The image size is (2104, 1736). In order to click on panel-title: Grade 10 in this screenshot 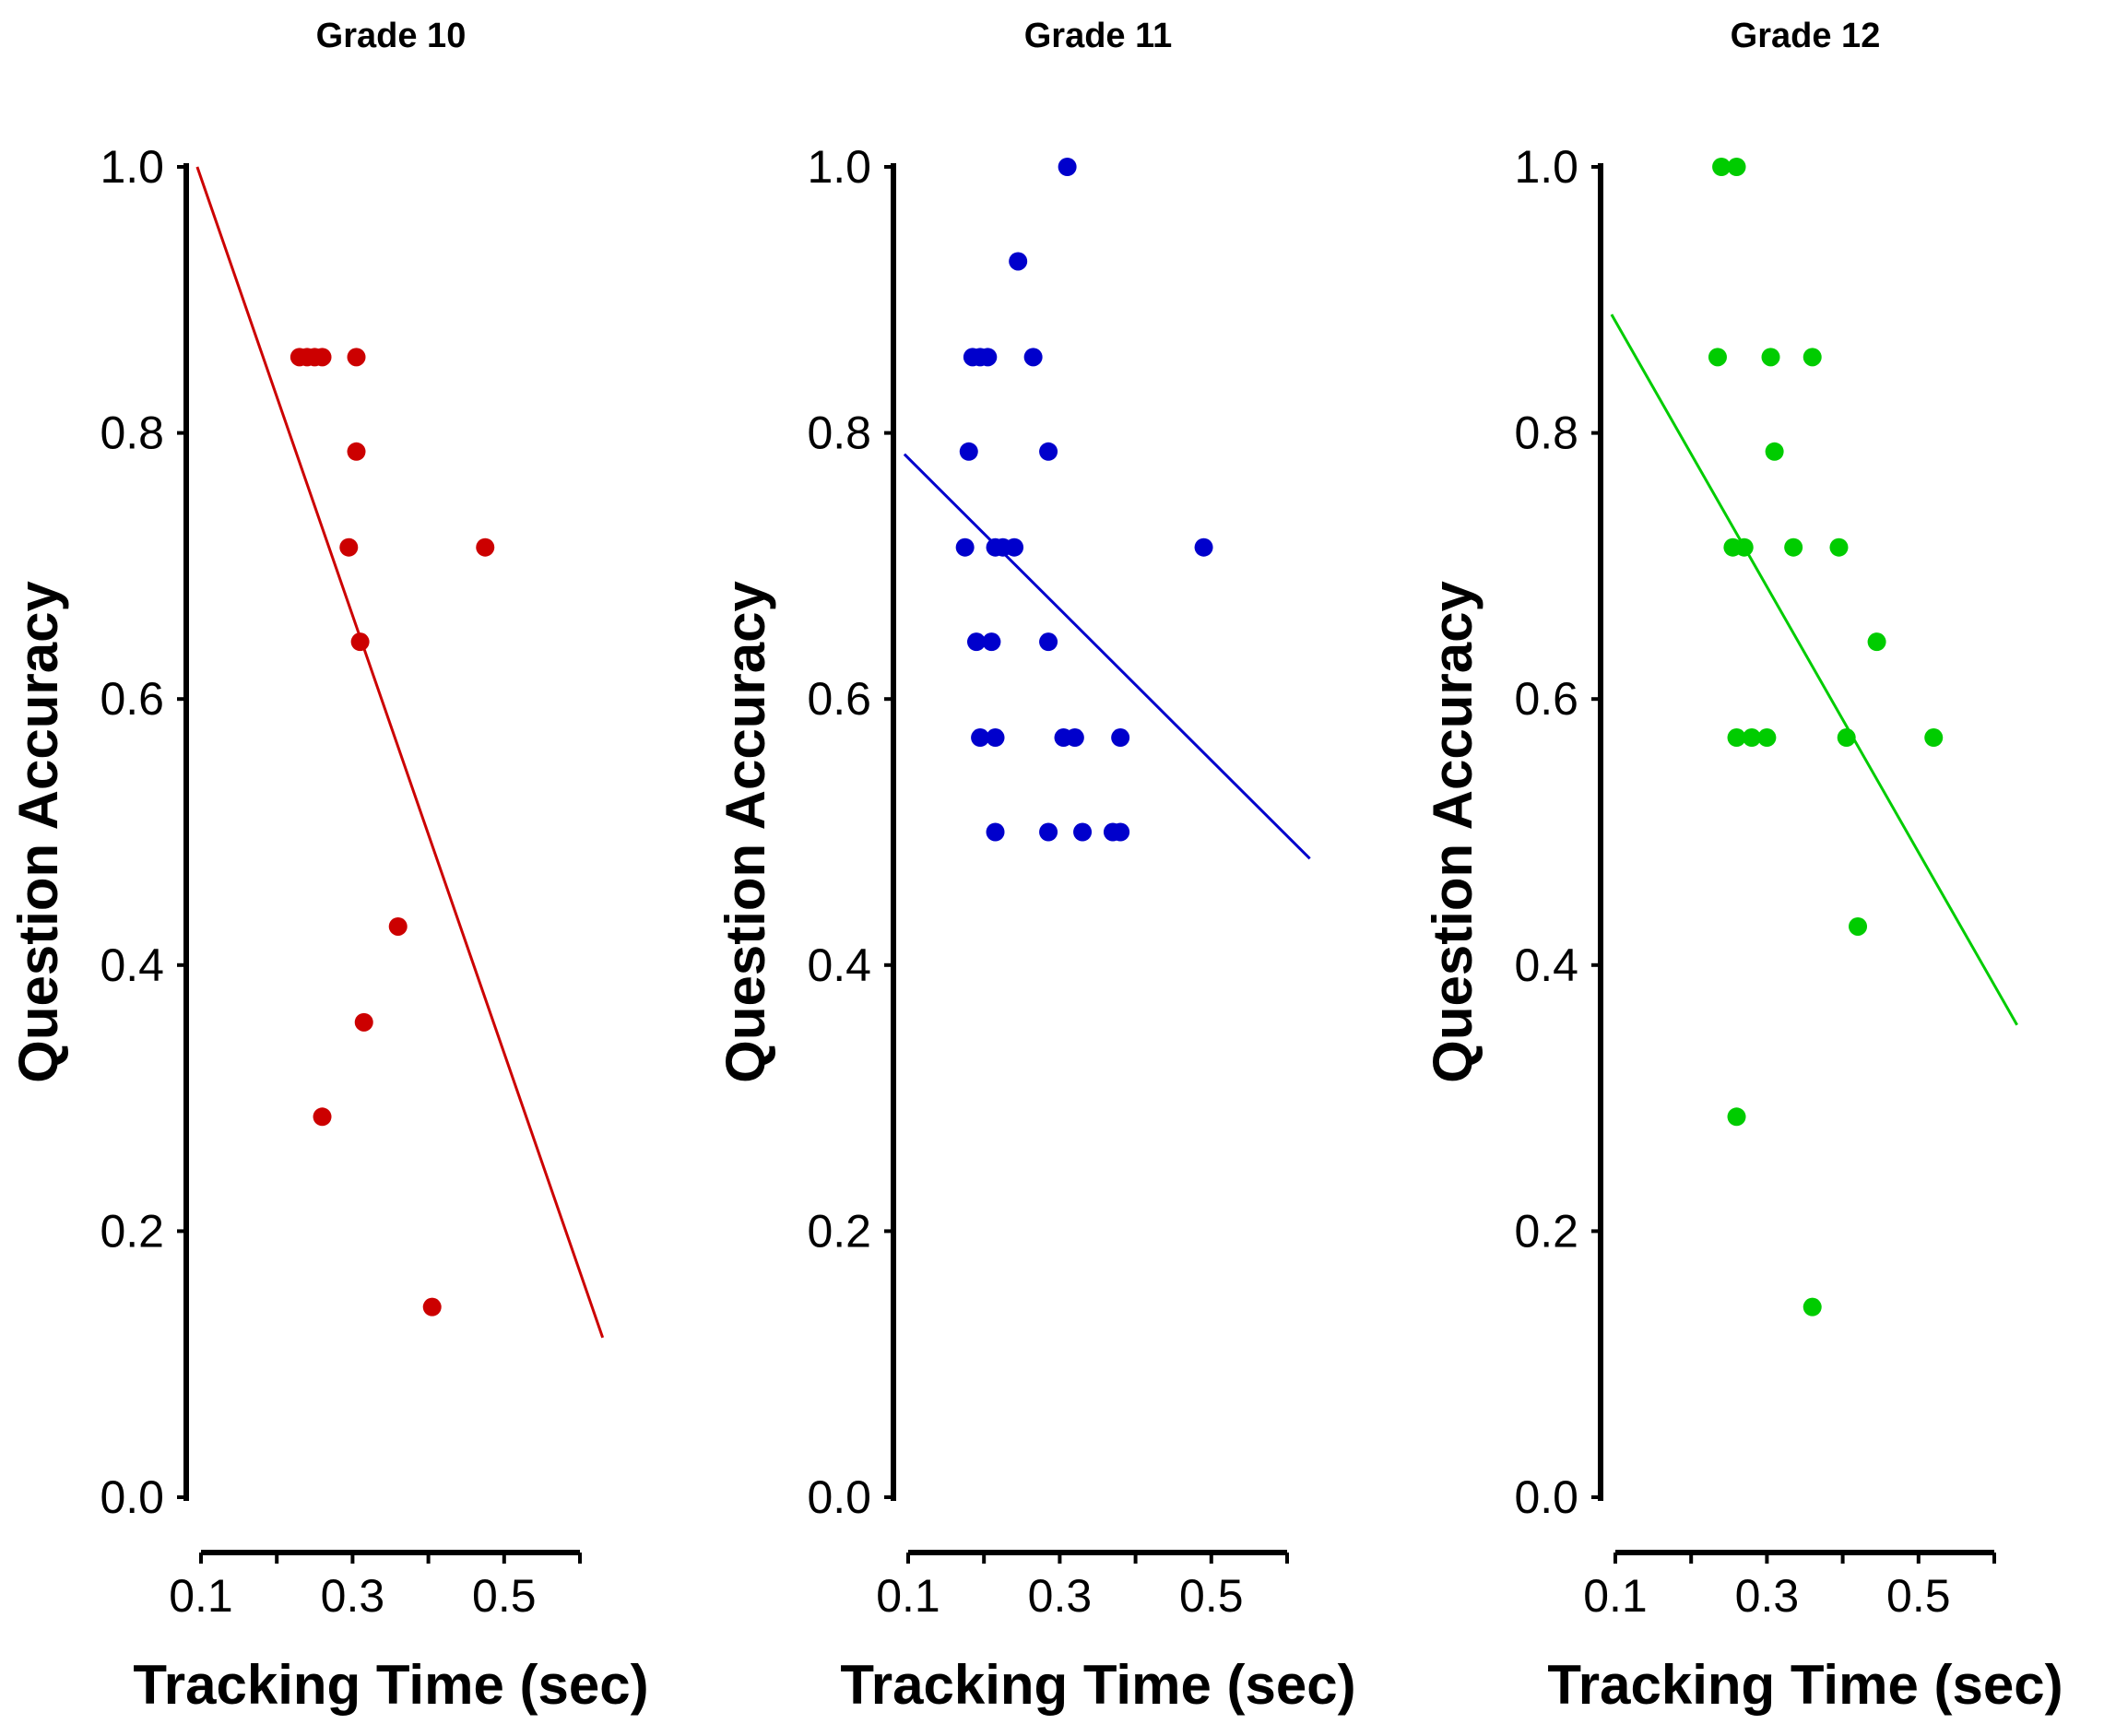, I will do `click(391, 36)`.